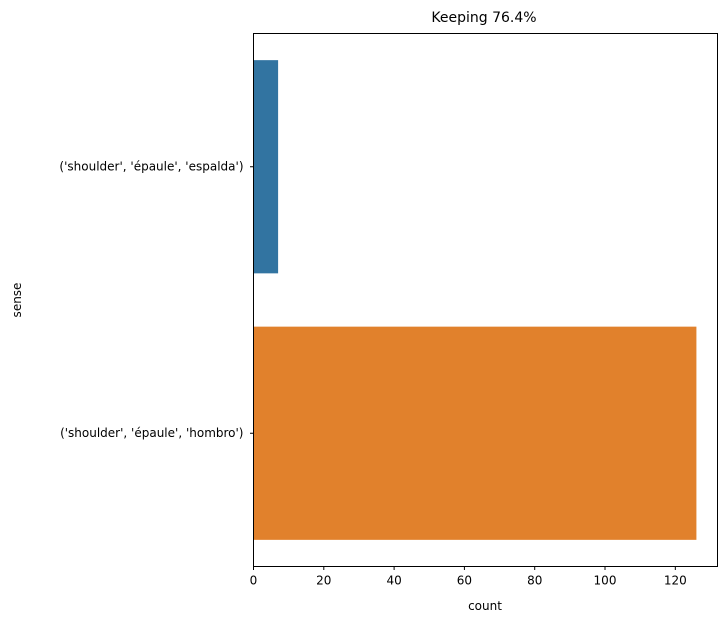 Image resolution: width=727 pixels, height=622 pixels. What do you see at coordinates (151, 166) in the screenshot?
I see `y-tick-label-0: ('shoulder', 'épaule', 'espalda')` at bounding box center [151, 166].